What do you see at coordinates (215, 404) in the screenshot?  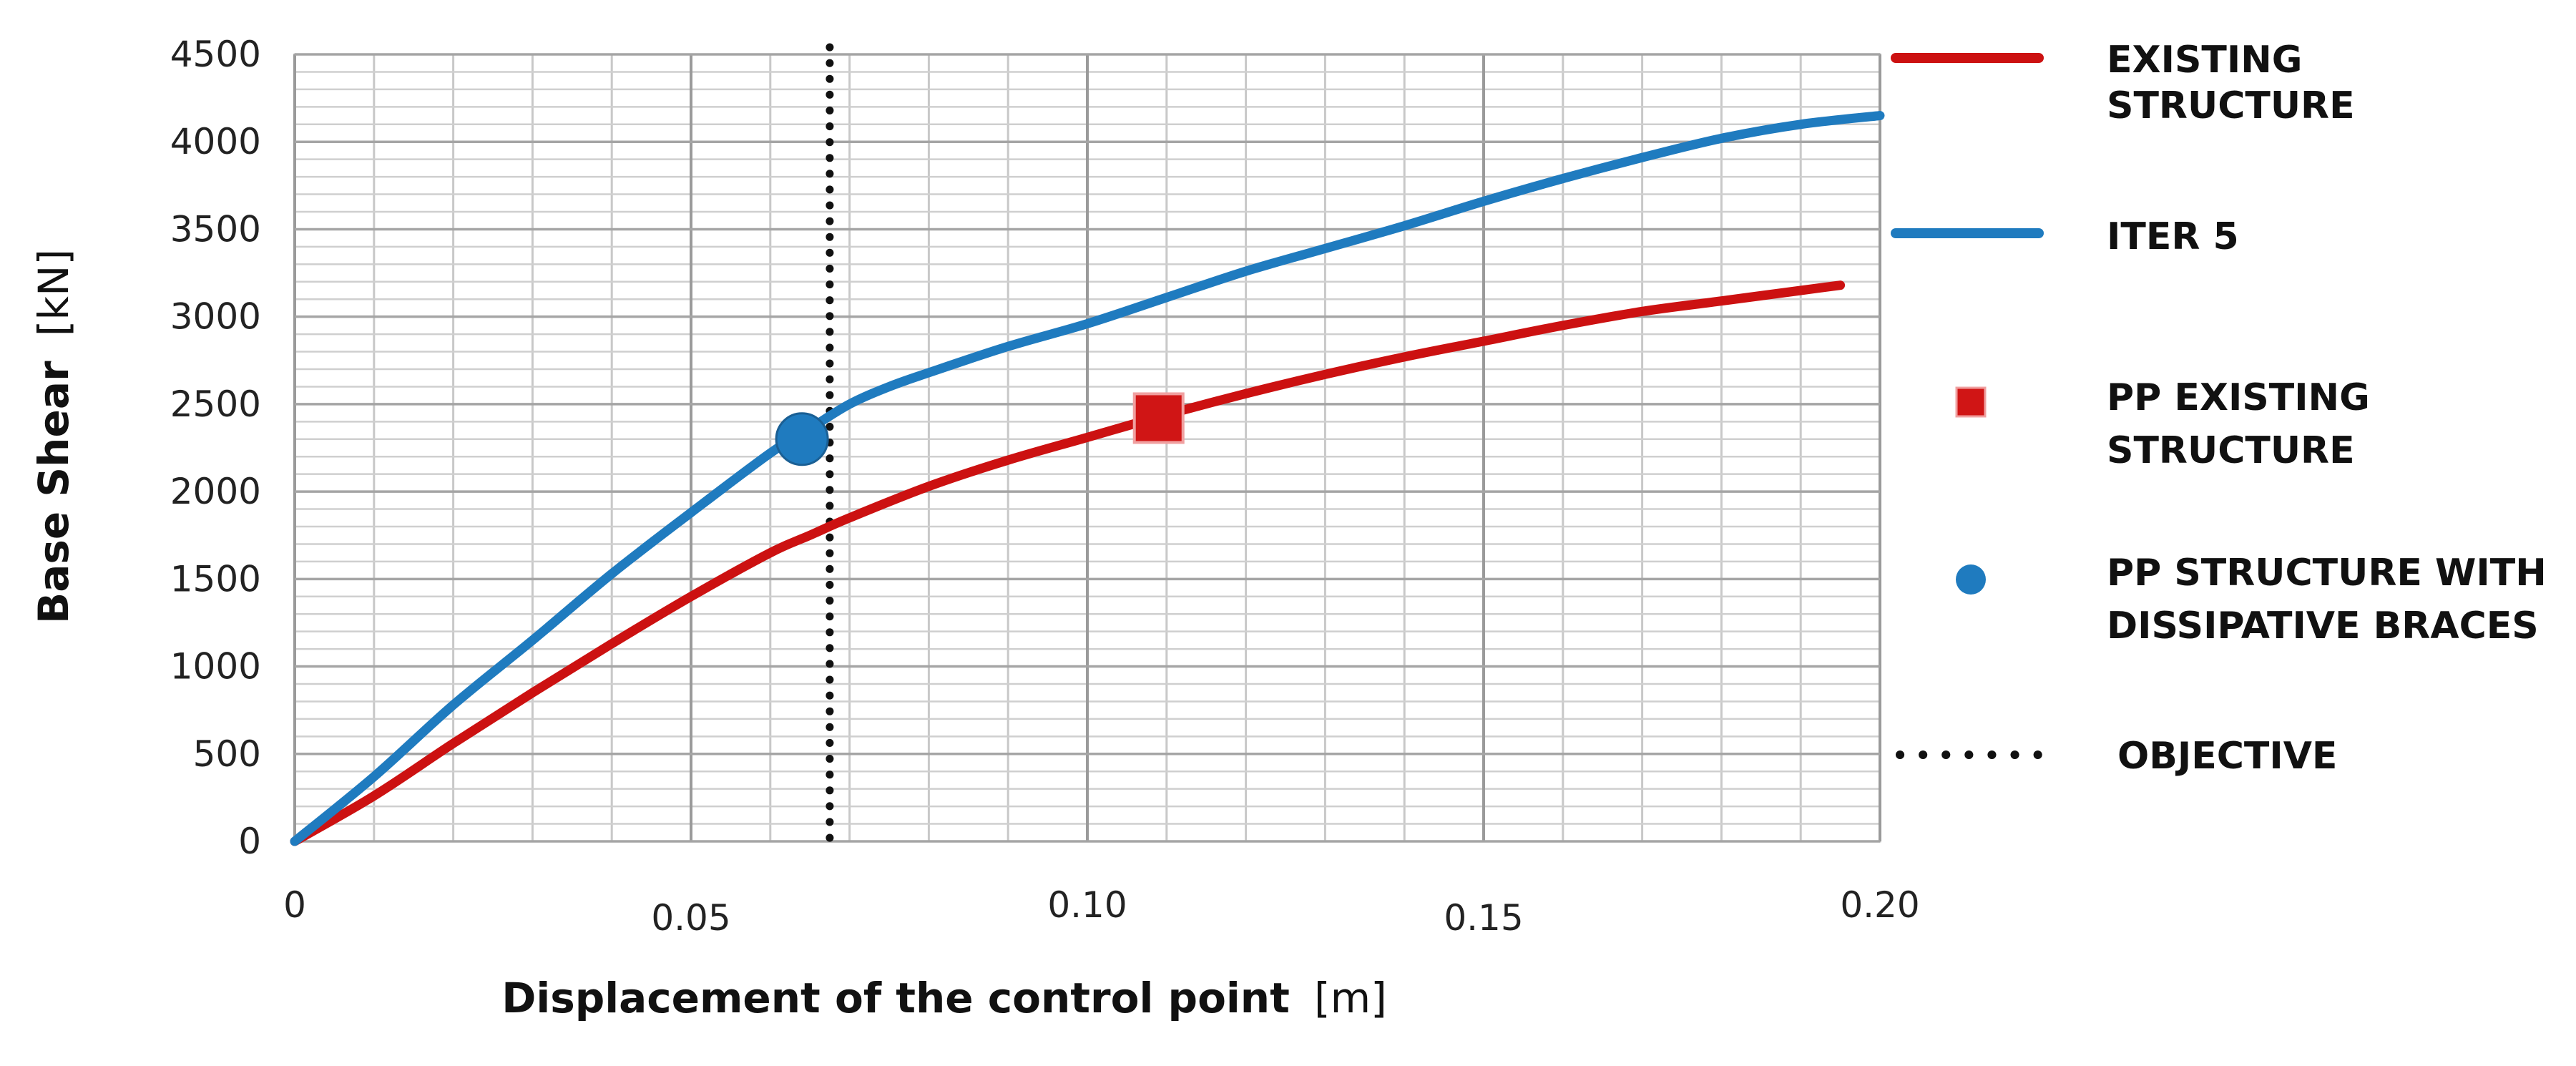 I see `y-tick-label: 2500` at bounding box center [215, 404].